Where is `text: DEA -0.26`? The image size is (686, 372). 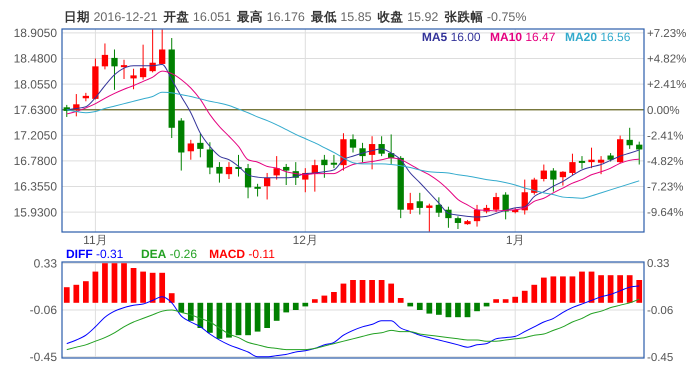 text: DEA -0.26 is located at coordinates (169, 254).